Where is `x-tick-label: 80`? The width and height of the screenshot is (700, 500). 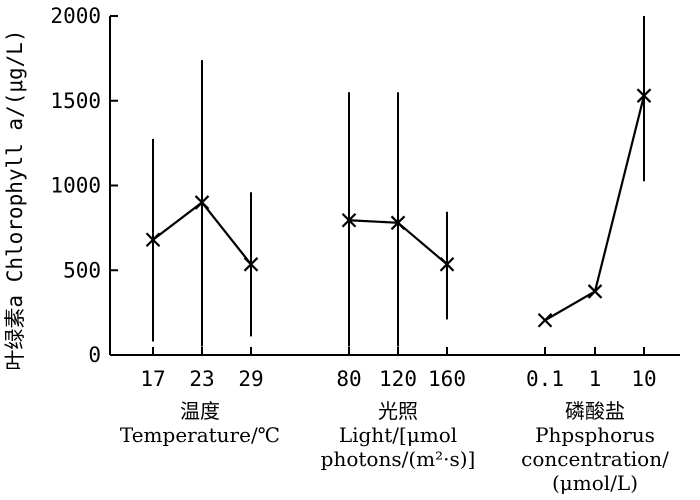
x-tick-label: 80 is located at coordinates (348, 379).